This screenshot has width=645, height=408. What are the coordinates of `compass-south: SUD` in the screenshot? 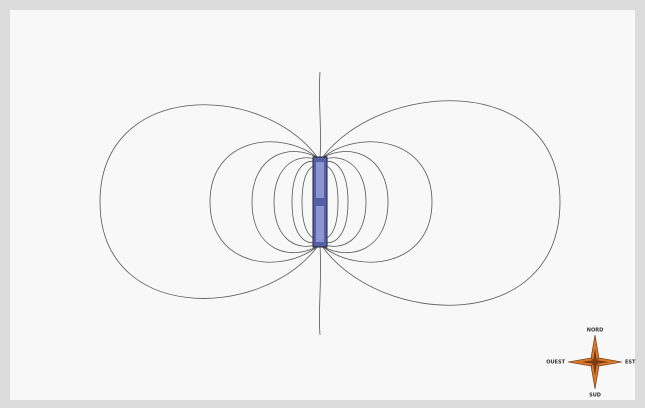 It's located at (595, 396).